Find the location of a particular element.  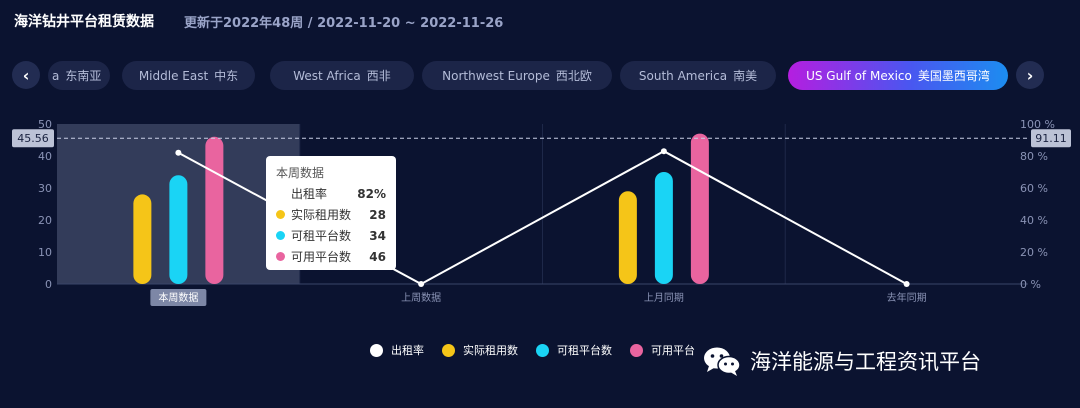

left-axis-tick-label: 0 is located at coordinates (48, 284).